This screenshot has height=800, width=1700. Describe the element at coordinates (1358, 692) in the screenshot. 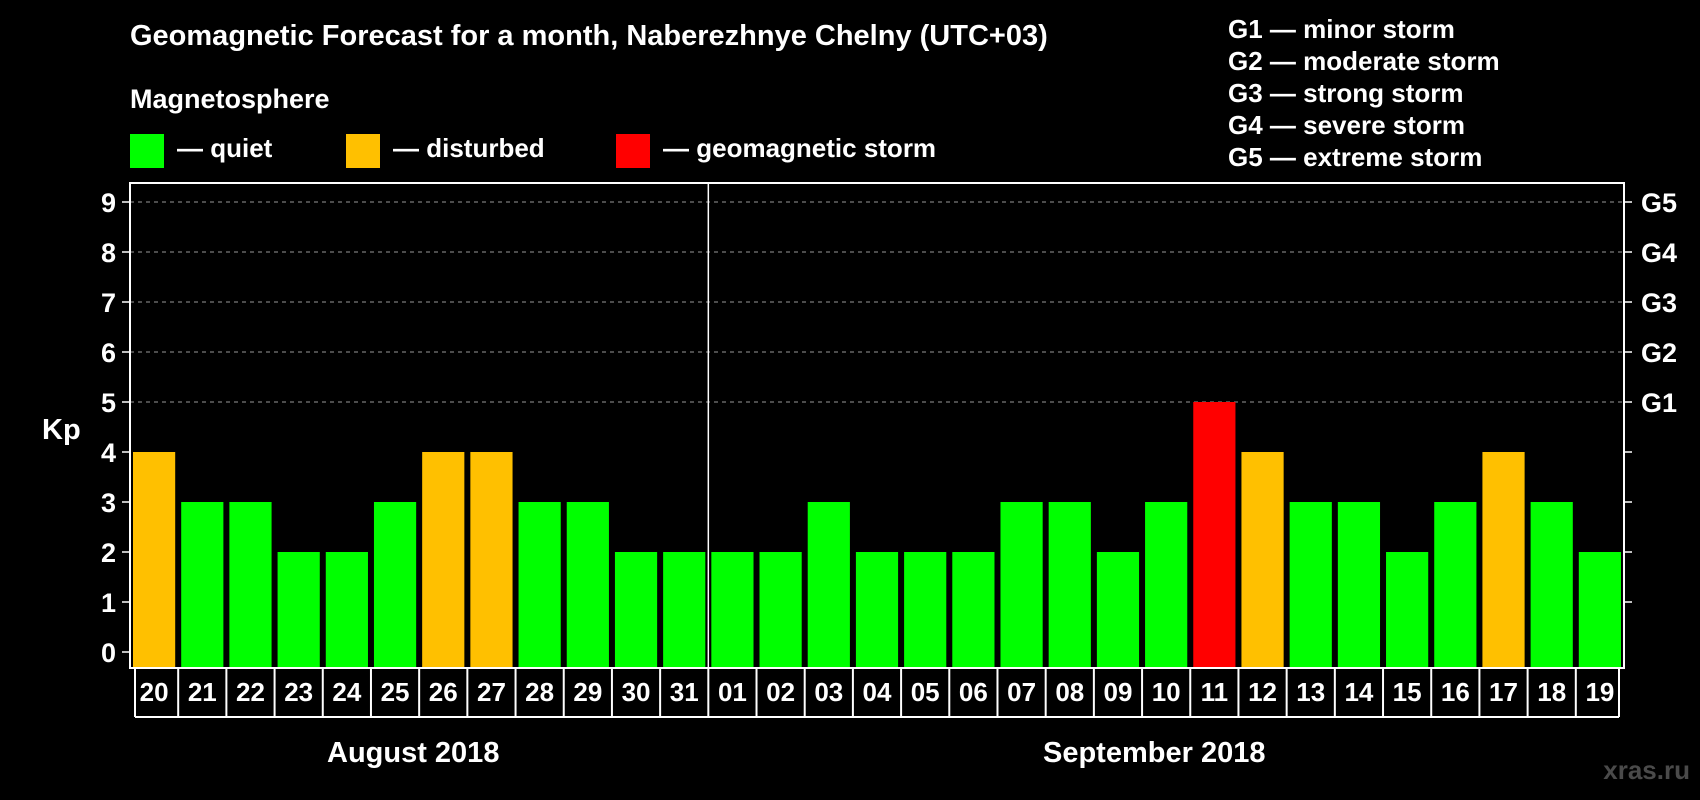

I see `category-label-14: 14` at that location.